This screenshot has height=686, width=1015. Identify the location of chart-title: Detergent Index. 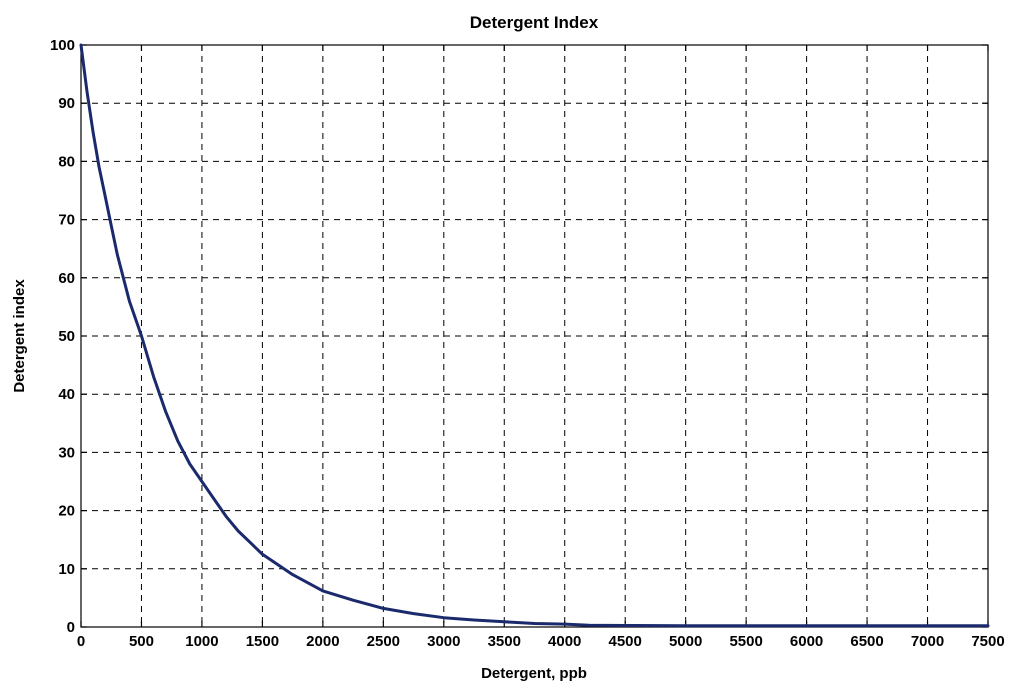
(534, 22).